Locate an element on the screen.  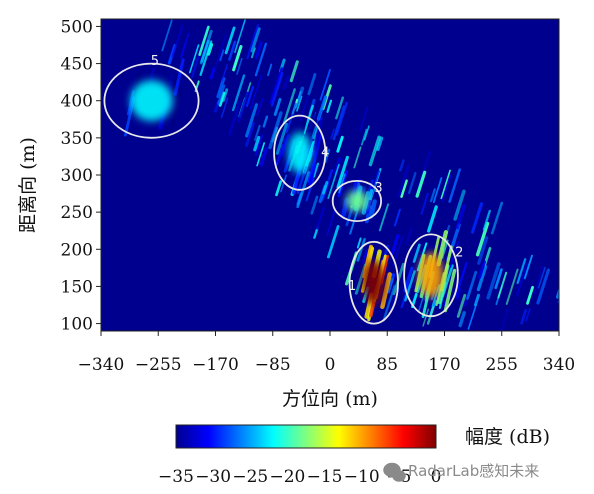
x-tick-label: 340 is located at coordinates (559, 365).